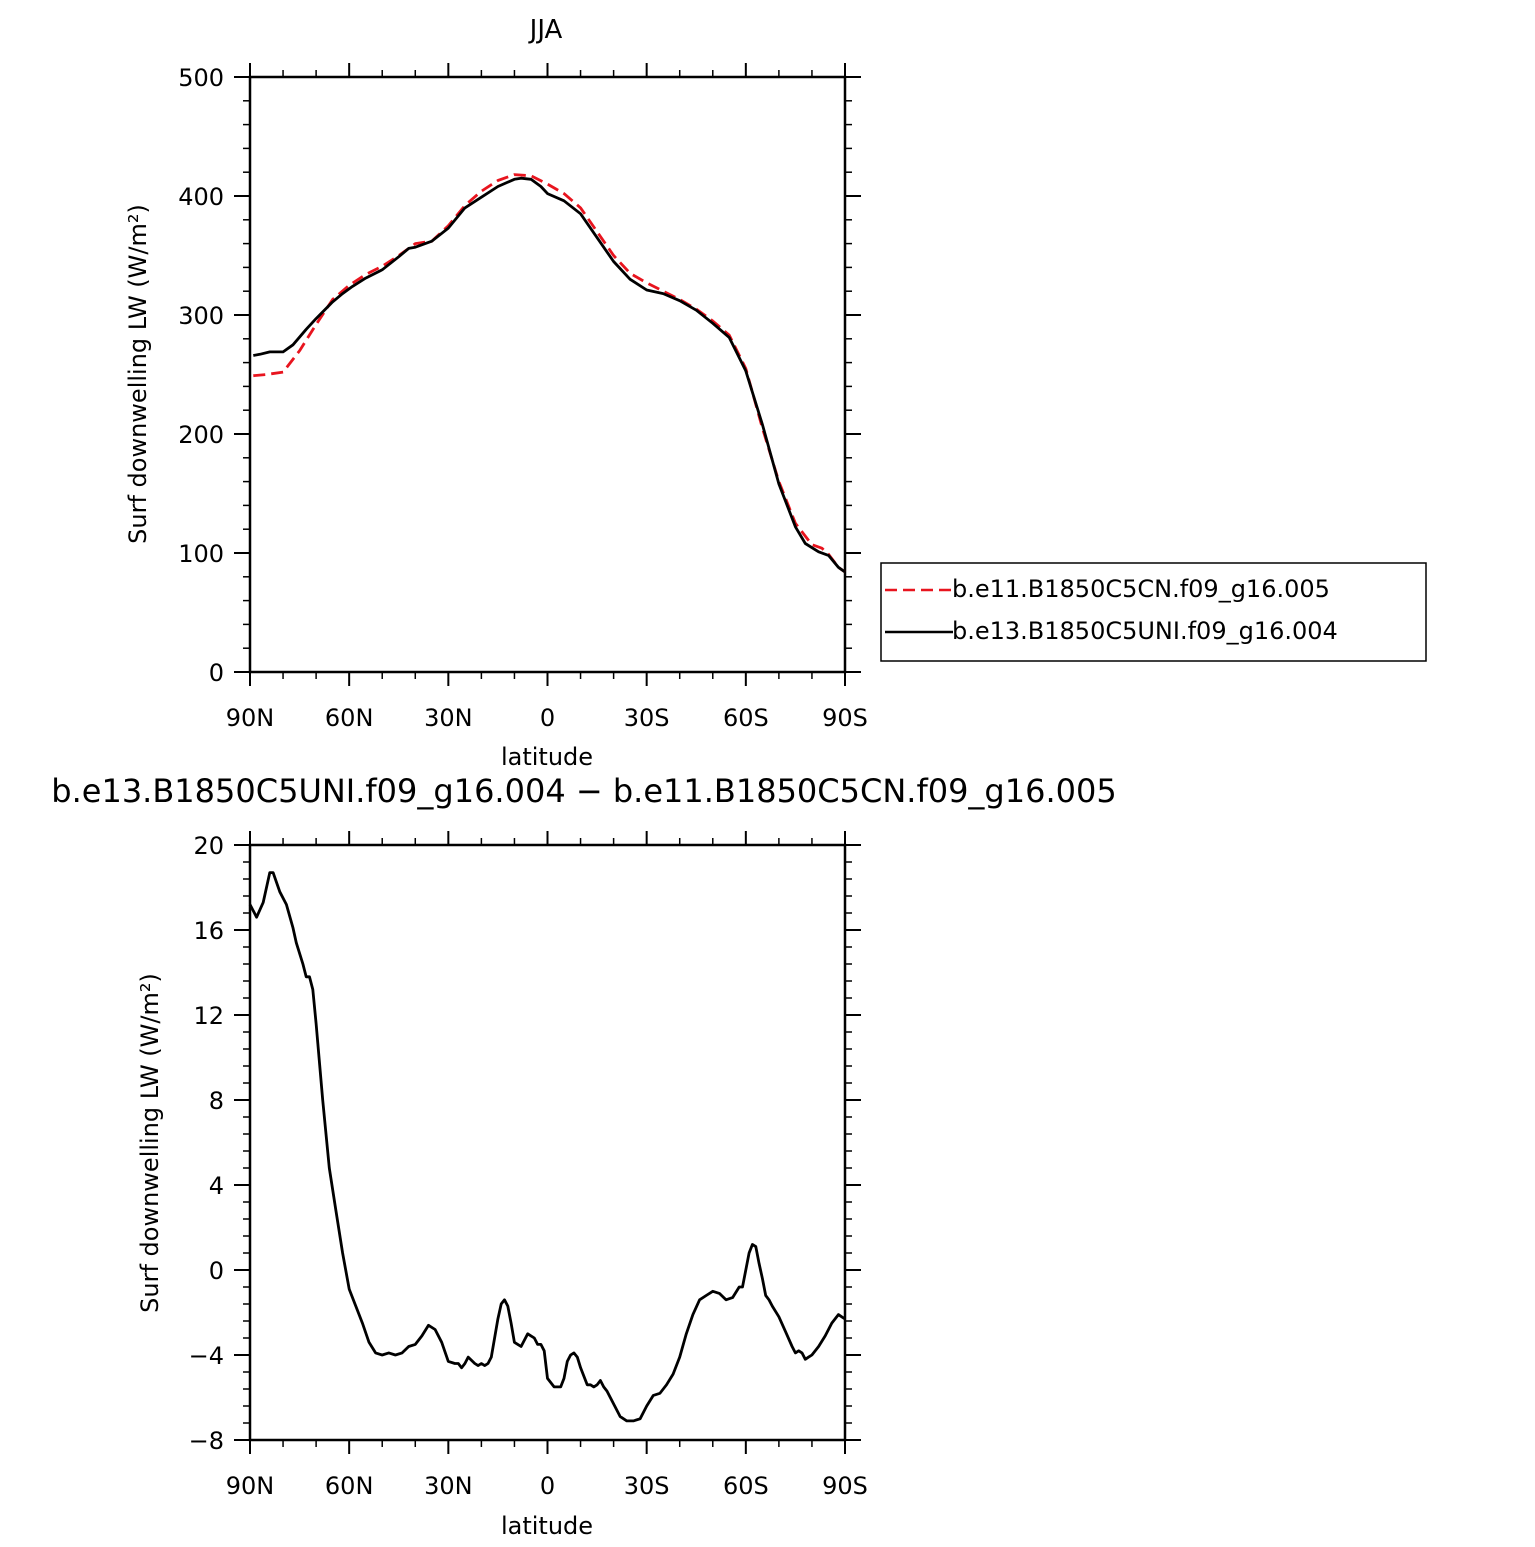 The width and height of the screenshot is (1535, 1547). I want to click on panel-1-title: JJA, so click(545, 30).